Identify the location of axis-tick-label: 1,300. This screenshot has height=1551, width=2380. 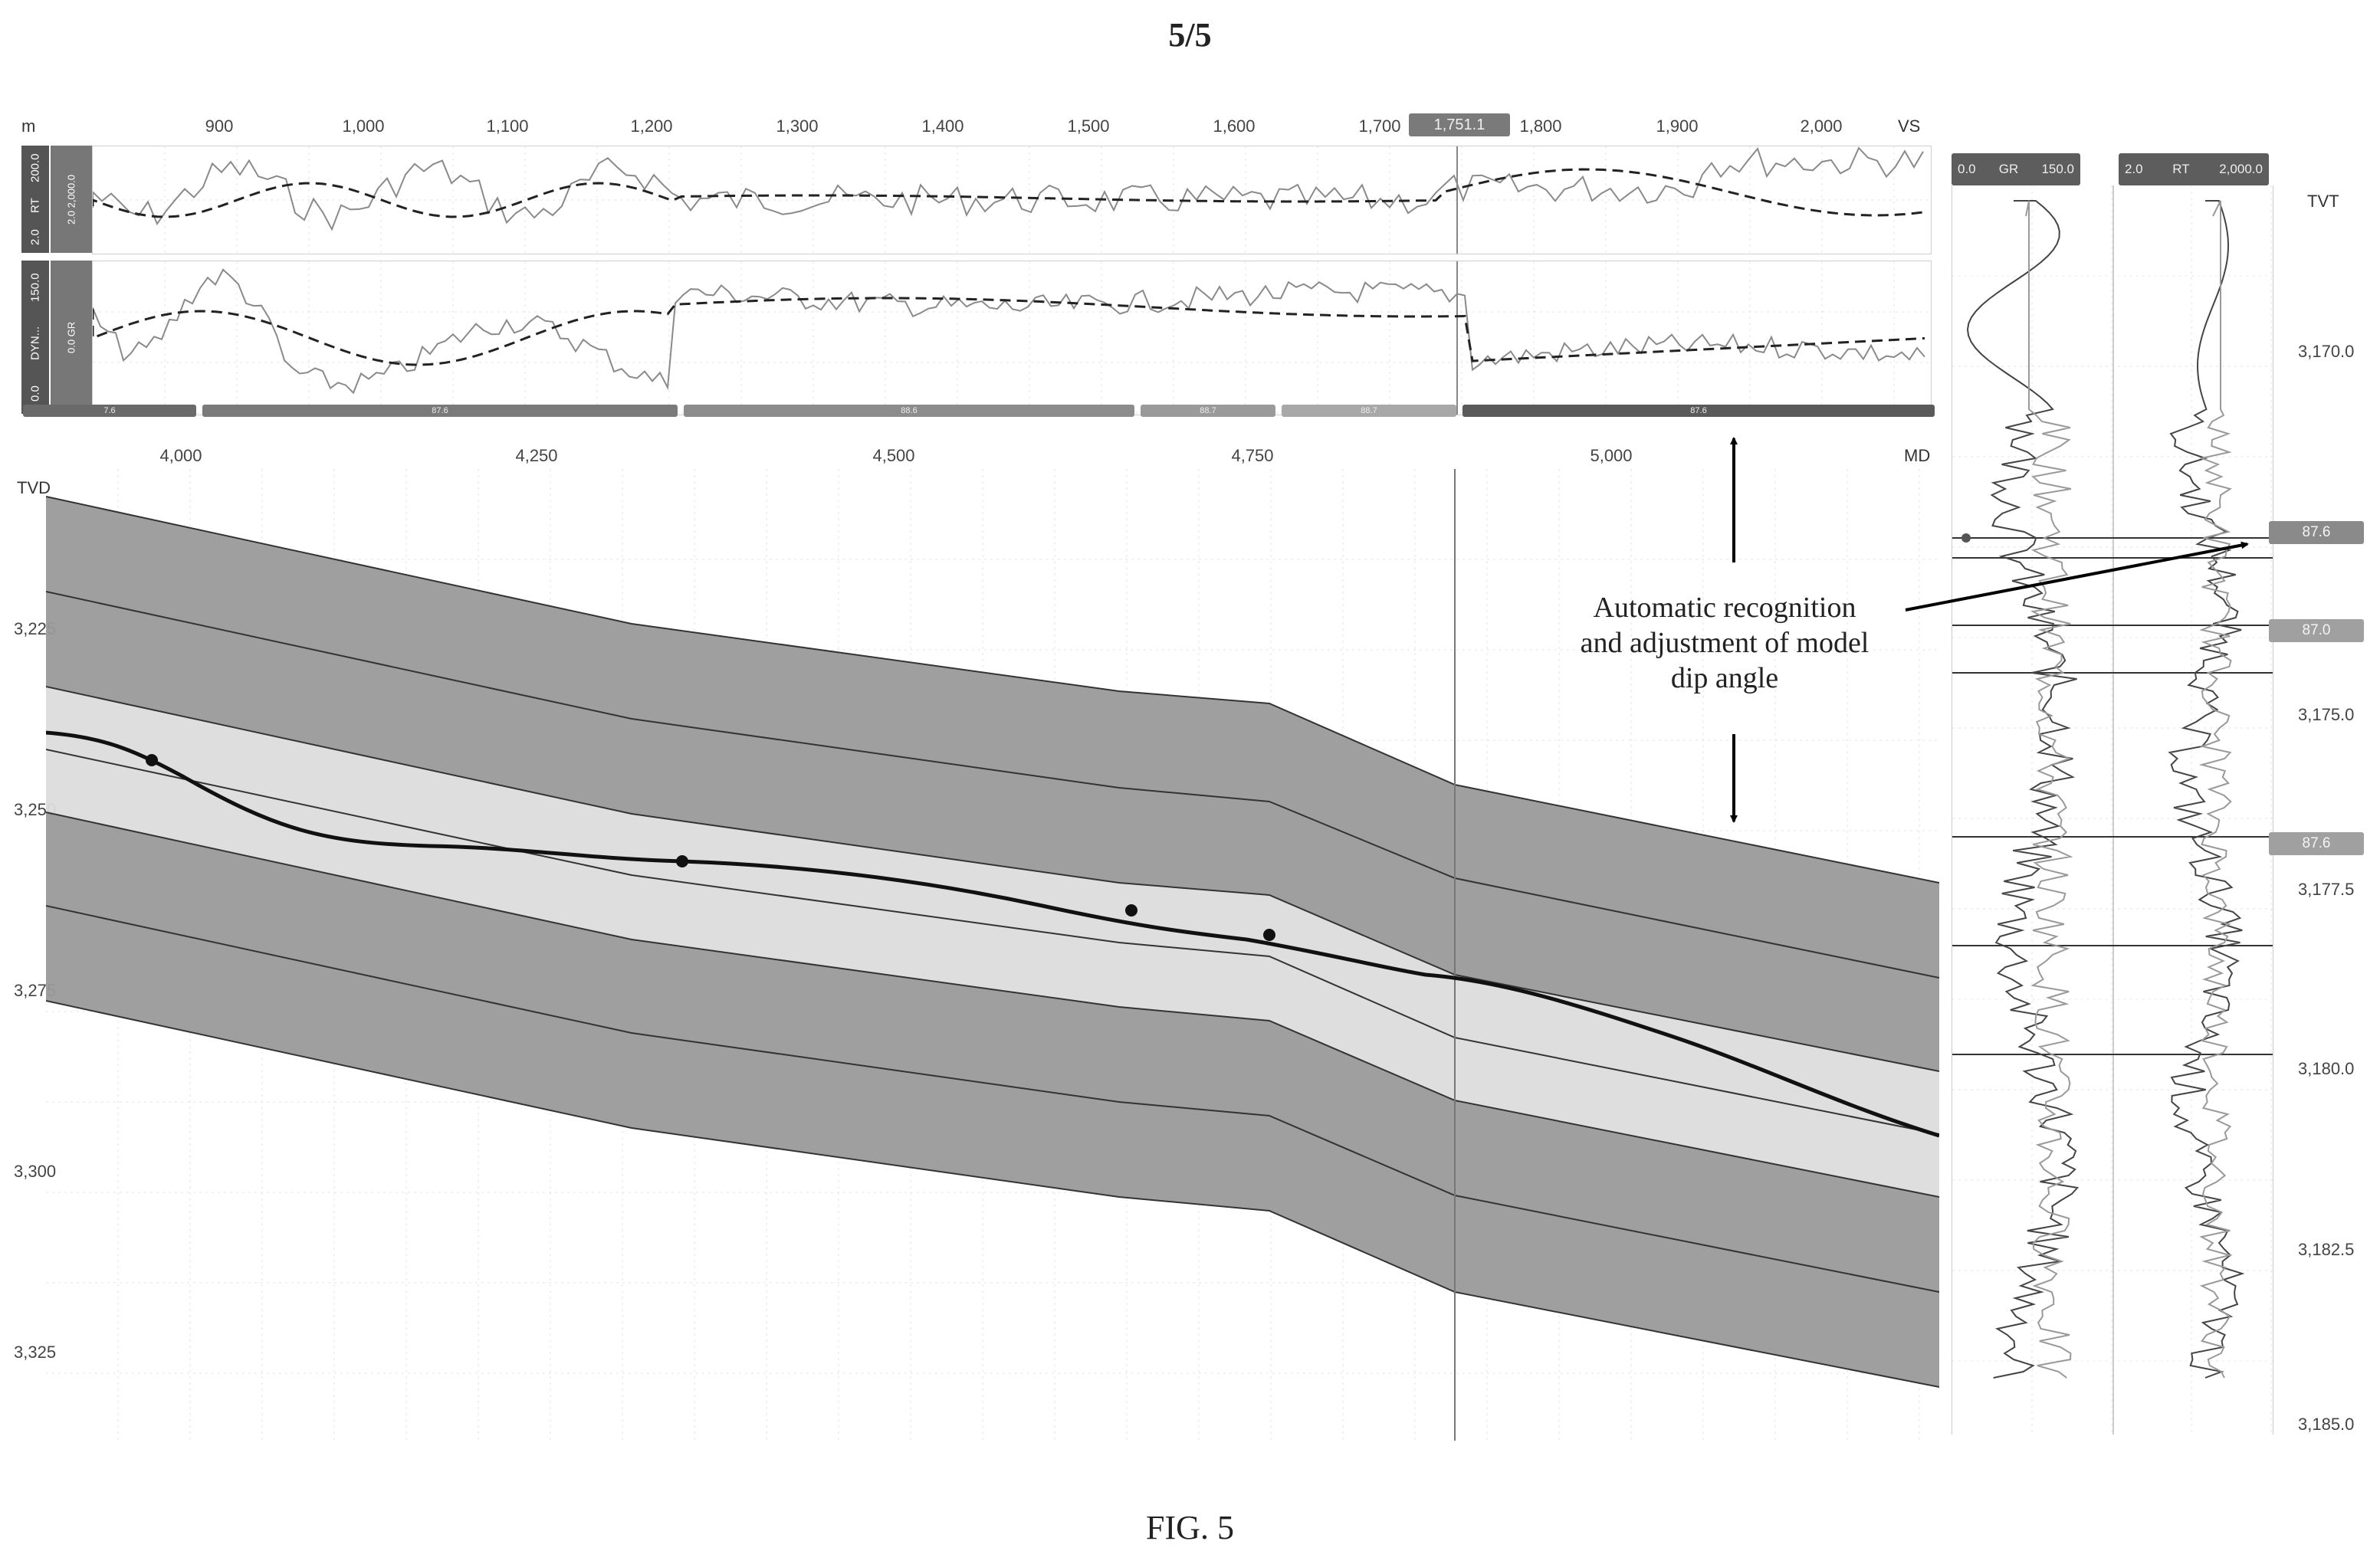
(797, 126).